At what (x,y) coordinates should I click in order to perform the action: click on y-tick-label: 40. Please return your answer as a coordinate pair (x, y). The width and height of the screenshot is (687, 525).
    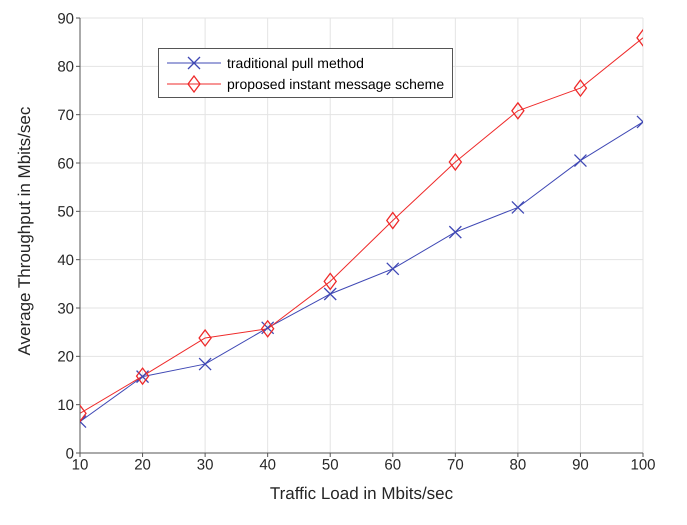
    Looking at the image, I should click on (65, 260).